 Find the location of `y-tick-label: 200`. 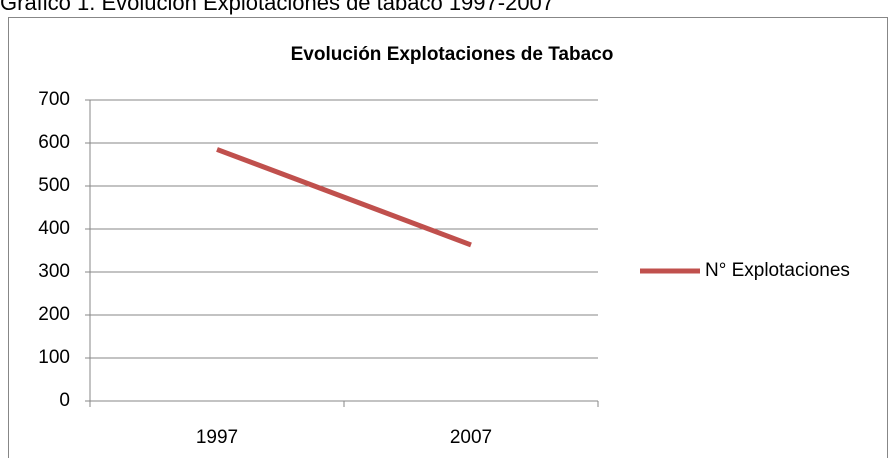

y-tick-label: 200 is located at coordinates (54, 314).